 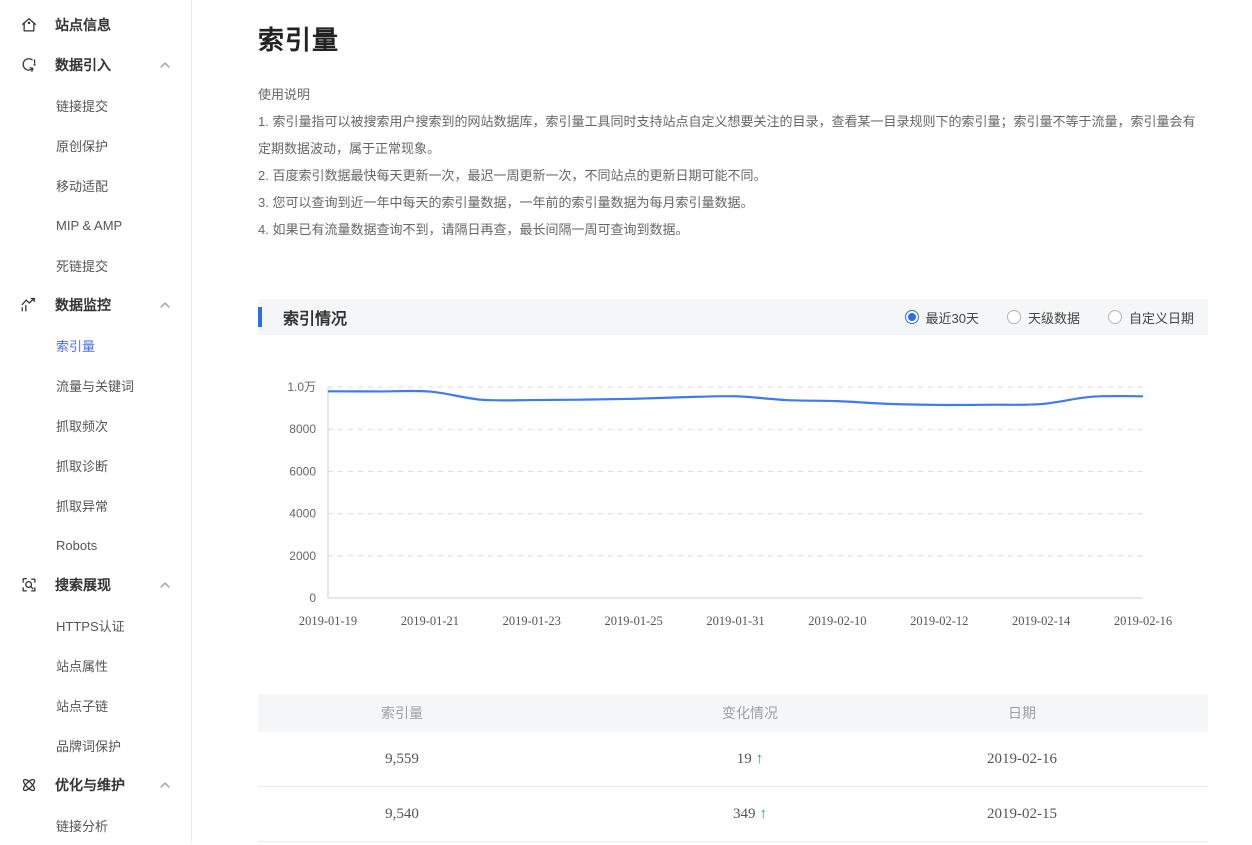 What do you see at coordinates (301, 387) in the screenshot?
I see `svg-text: 1.0万` at bounding box center [301, 387].